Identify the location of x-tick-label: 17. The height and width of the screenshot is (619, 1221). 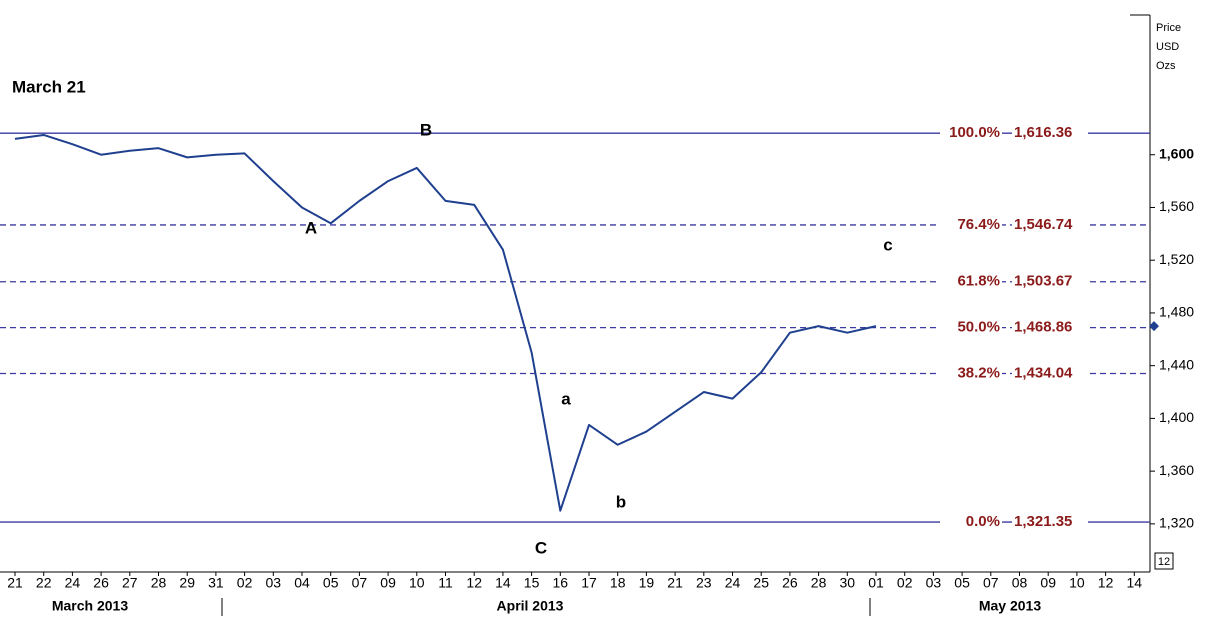
(589, 583).